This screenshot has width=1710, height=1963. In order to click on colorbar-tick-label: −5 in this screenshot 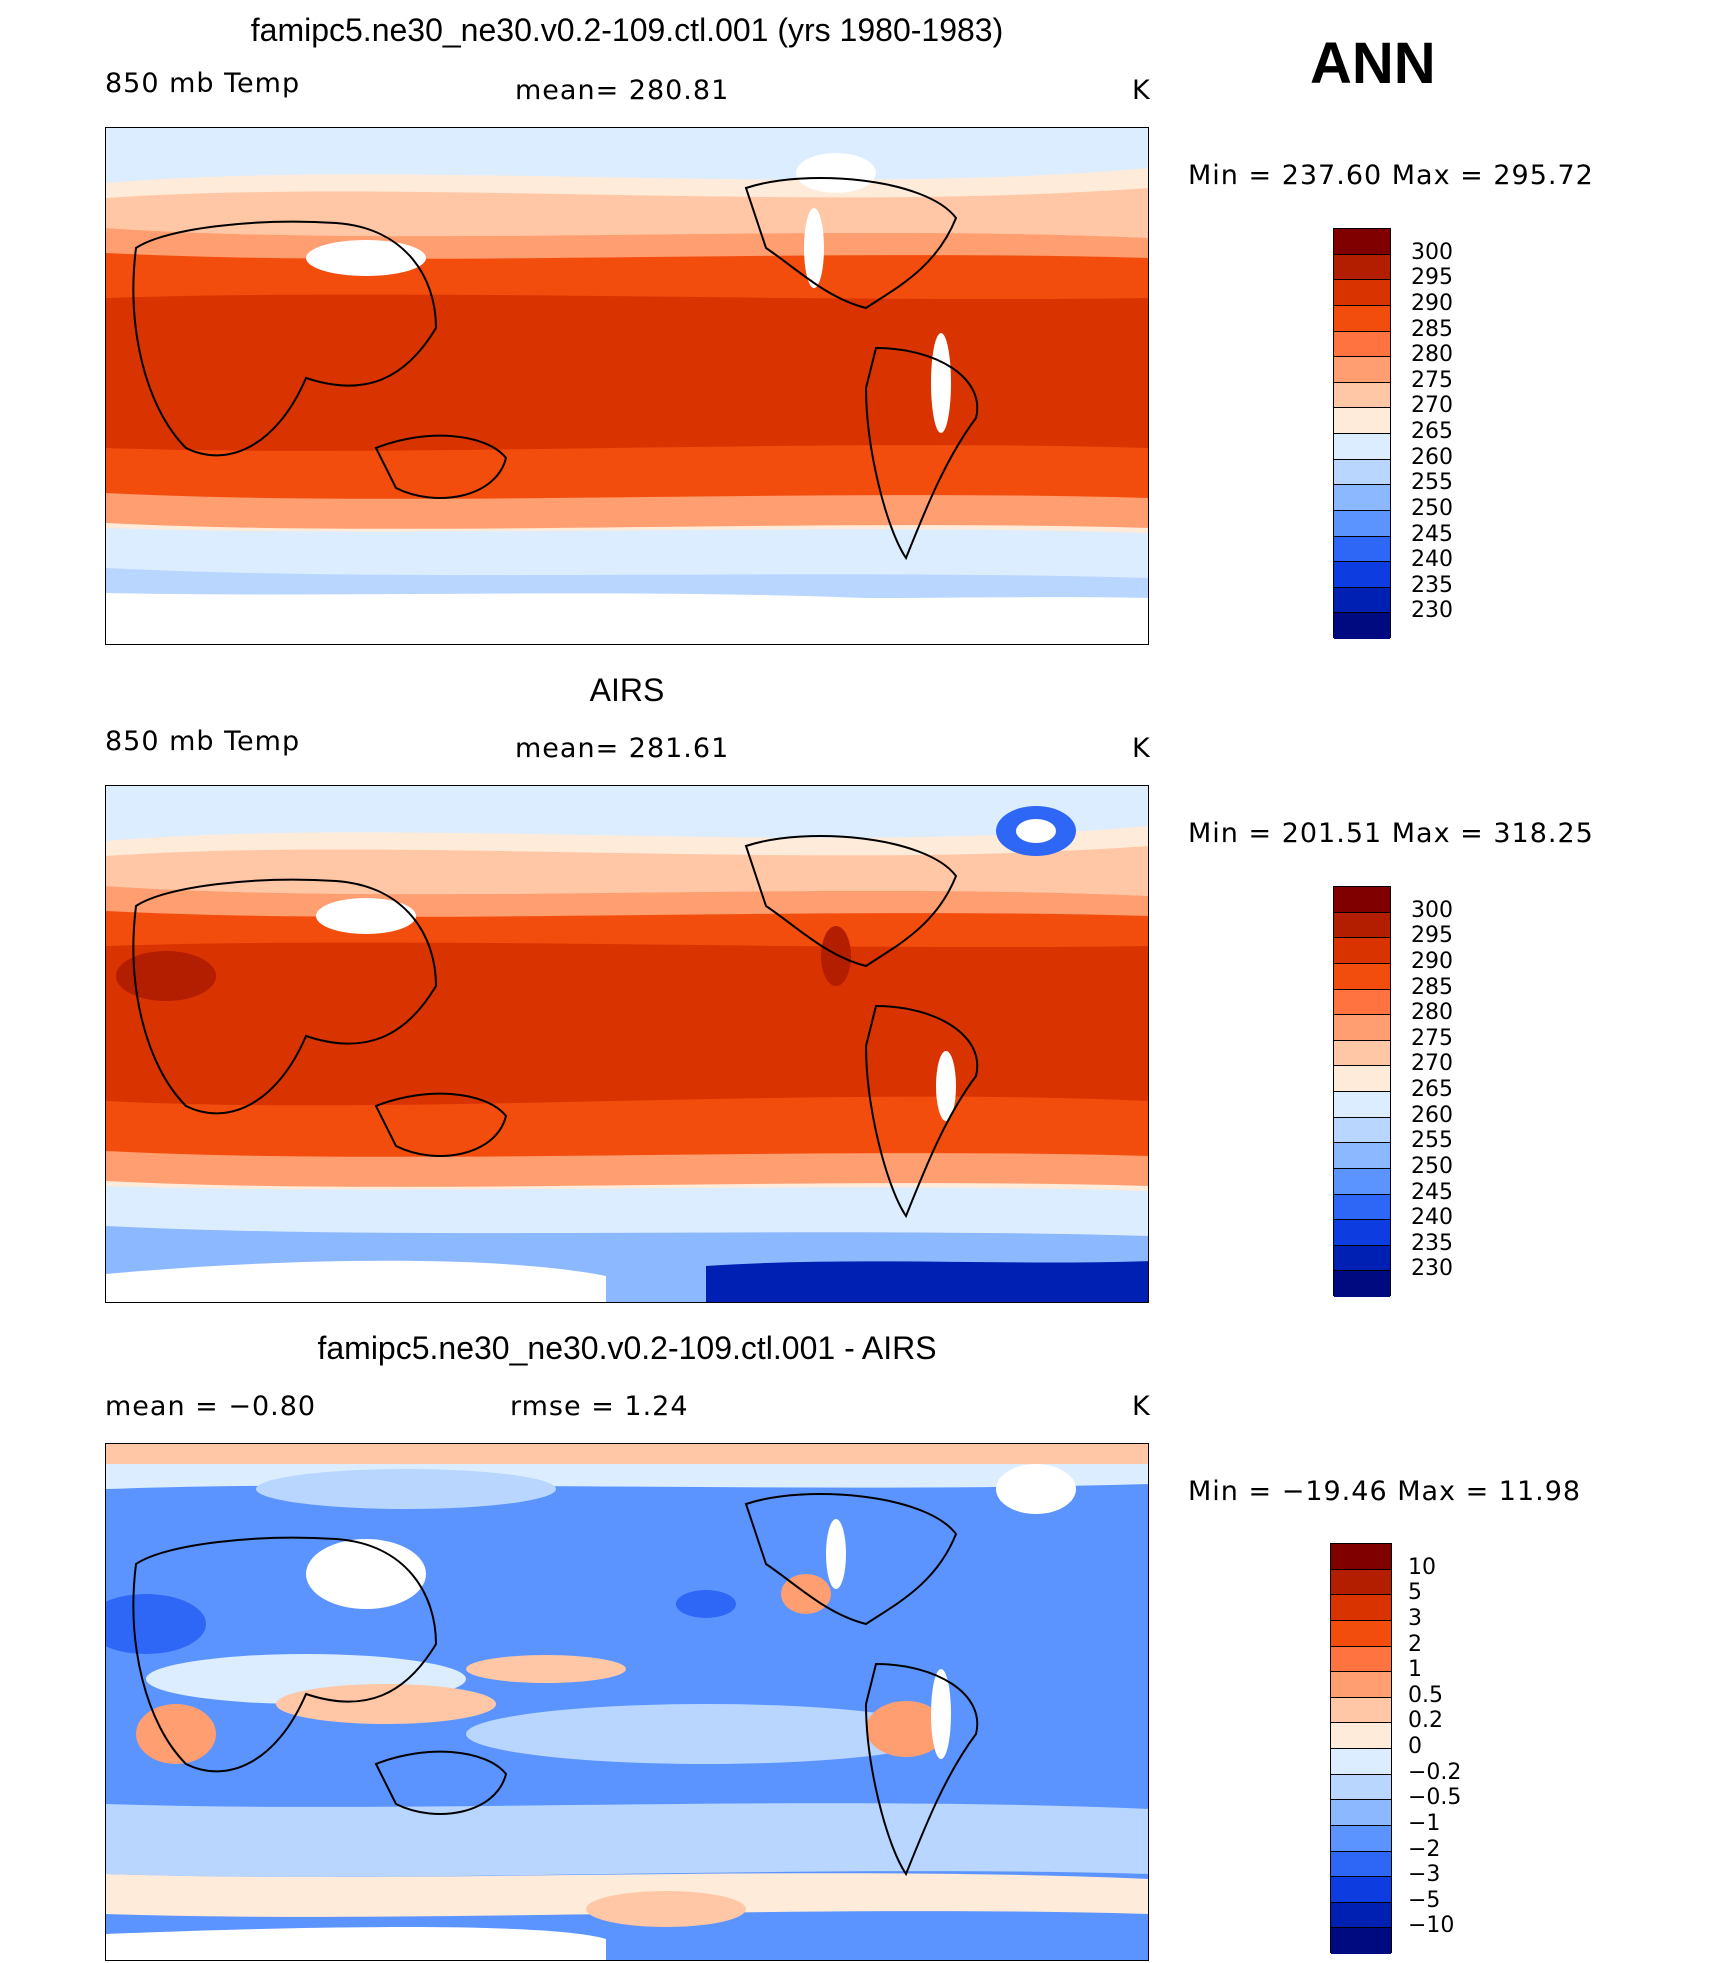, I will do `click(1424, 1900)`.